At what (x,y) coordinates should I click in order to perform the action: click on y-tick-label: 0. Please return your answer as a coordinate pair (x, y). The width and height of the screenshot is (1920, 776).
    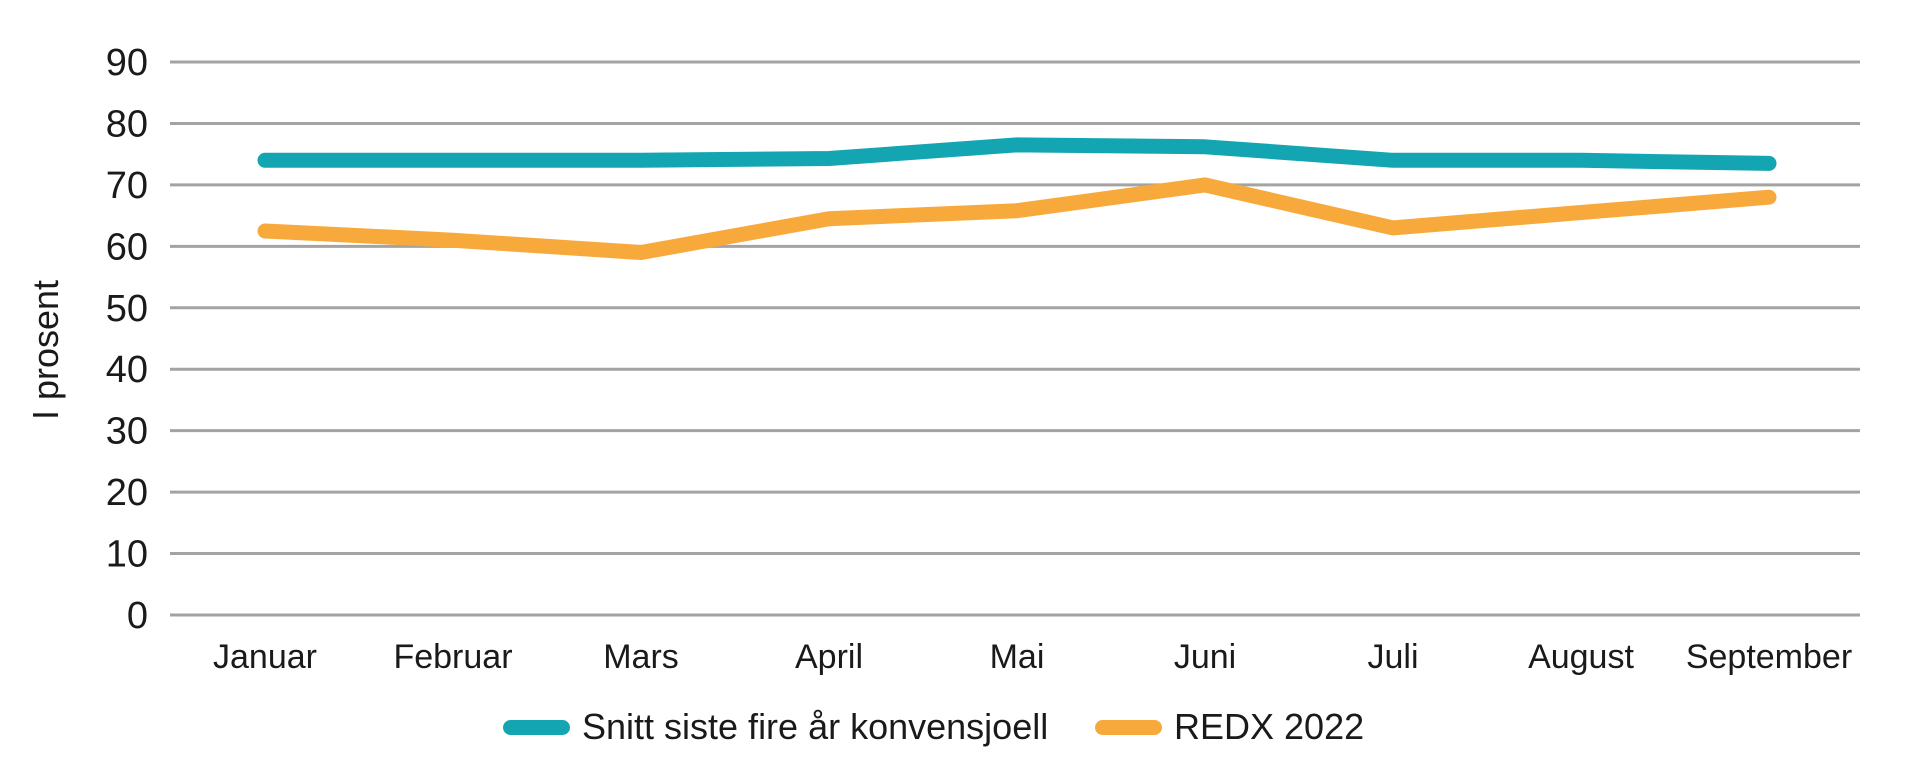
    Looking at the image, I should click on (137, 616).